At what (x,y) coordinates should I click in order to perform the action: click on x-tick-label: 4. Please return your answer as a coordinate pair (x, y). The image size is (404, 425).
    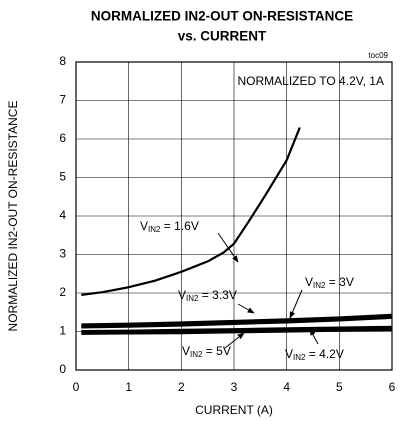
    Looking at the image, I should click on (286, 387).